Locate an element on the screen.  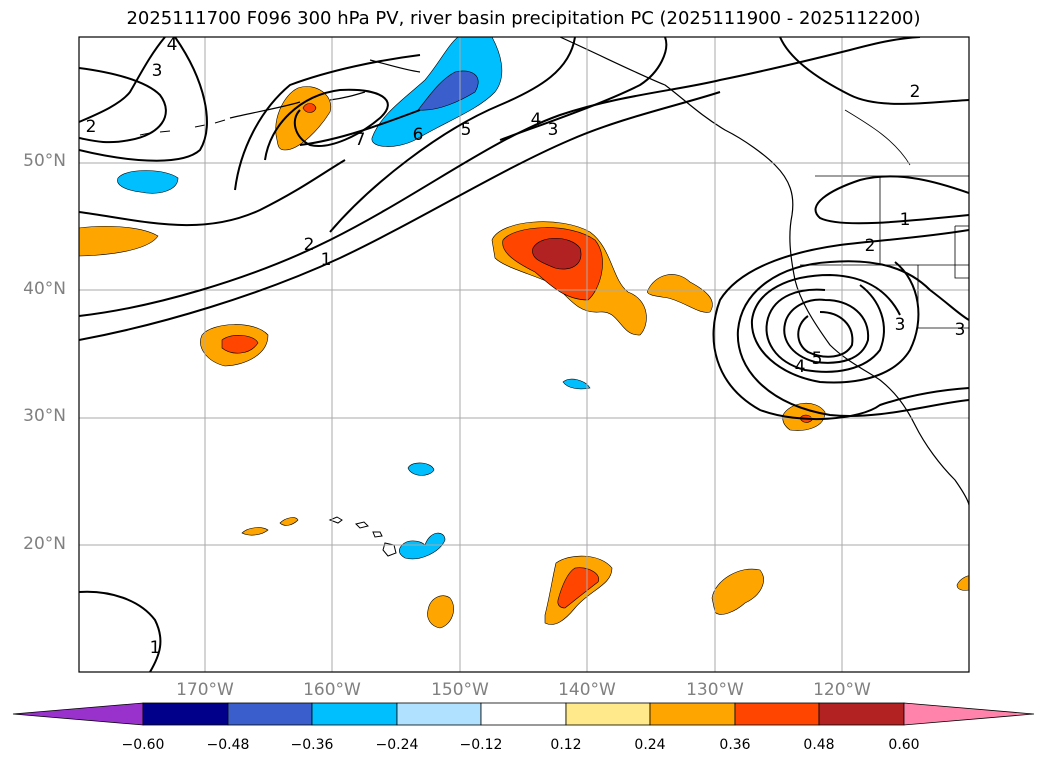
lon-label-170w: 170°W is located at coordinates (205, 690).